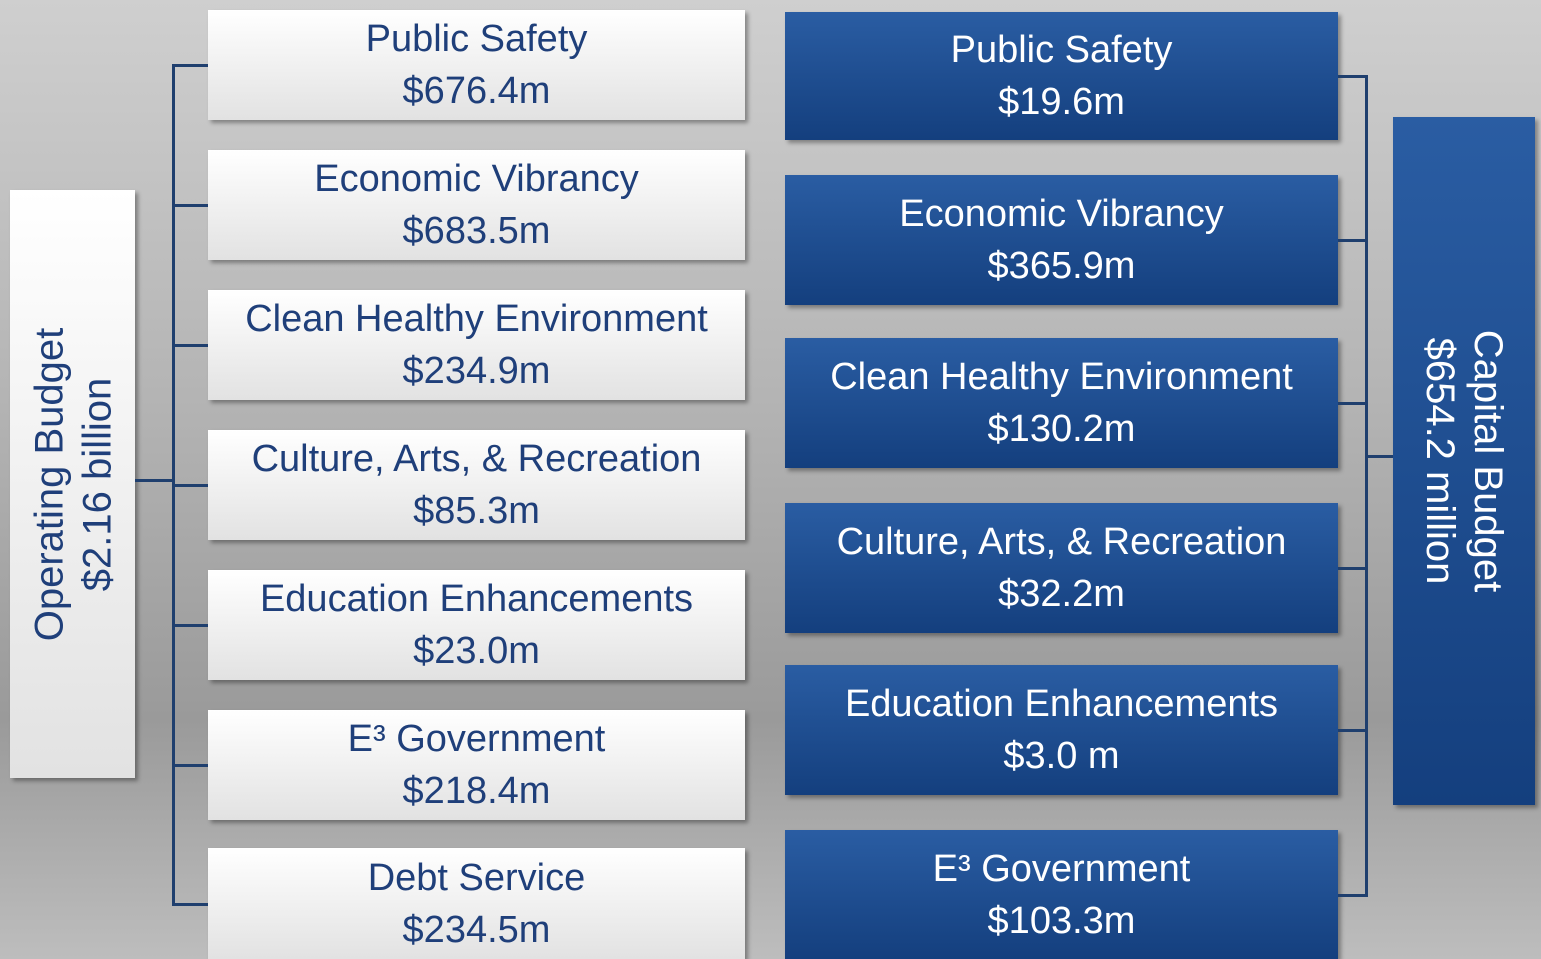  What do you see at coordinates (48, 484) in the screenshot?
I see `operating-title: Operating Budget` at bounding box center [48, 484].